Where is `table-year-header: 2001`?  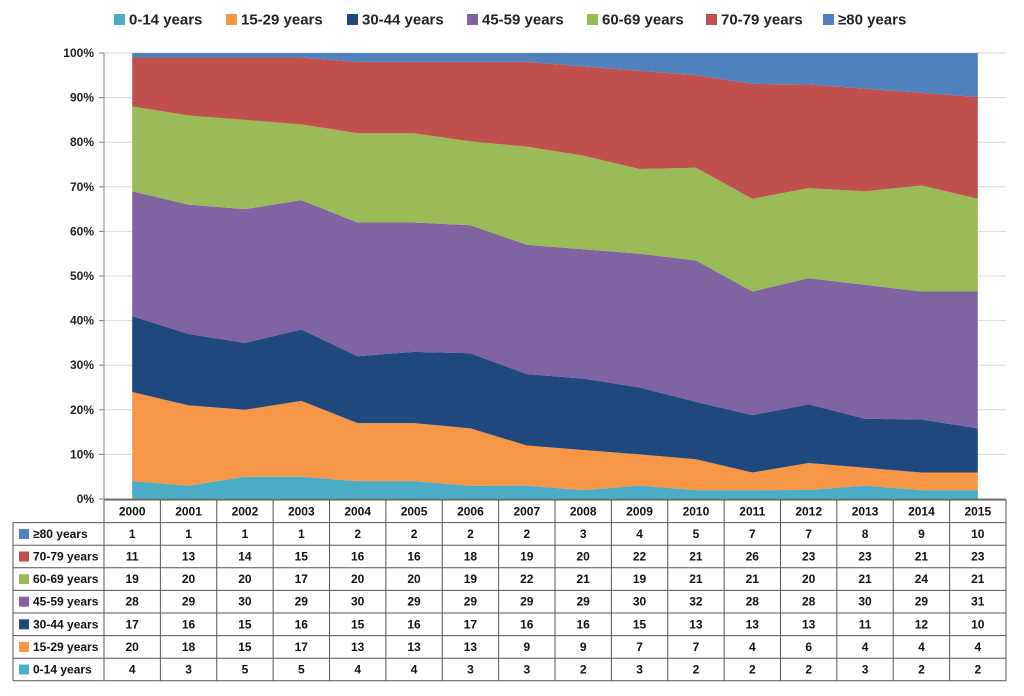
table-year-header: 2001 is located at coordinates (188, 511).